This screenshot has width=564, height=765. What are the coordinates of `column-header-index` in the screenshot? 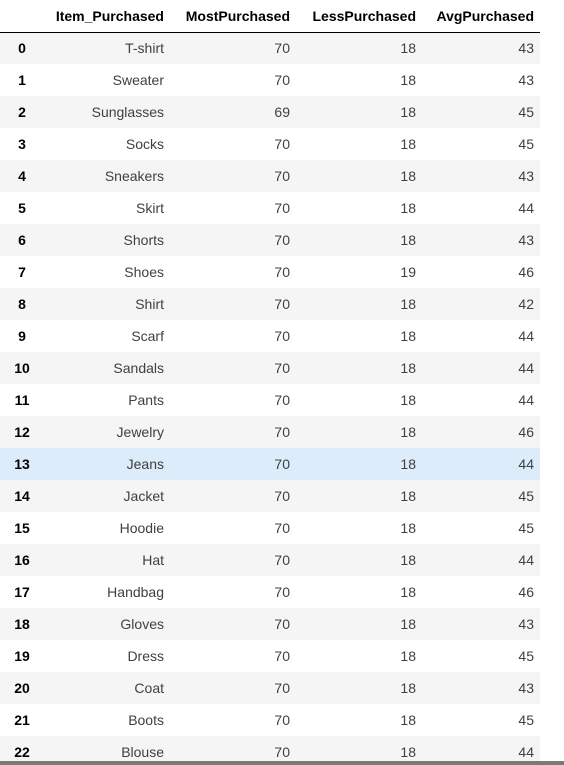 It's located at (22, 16).